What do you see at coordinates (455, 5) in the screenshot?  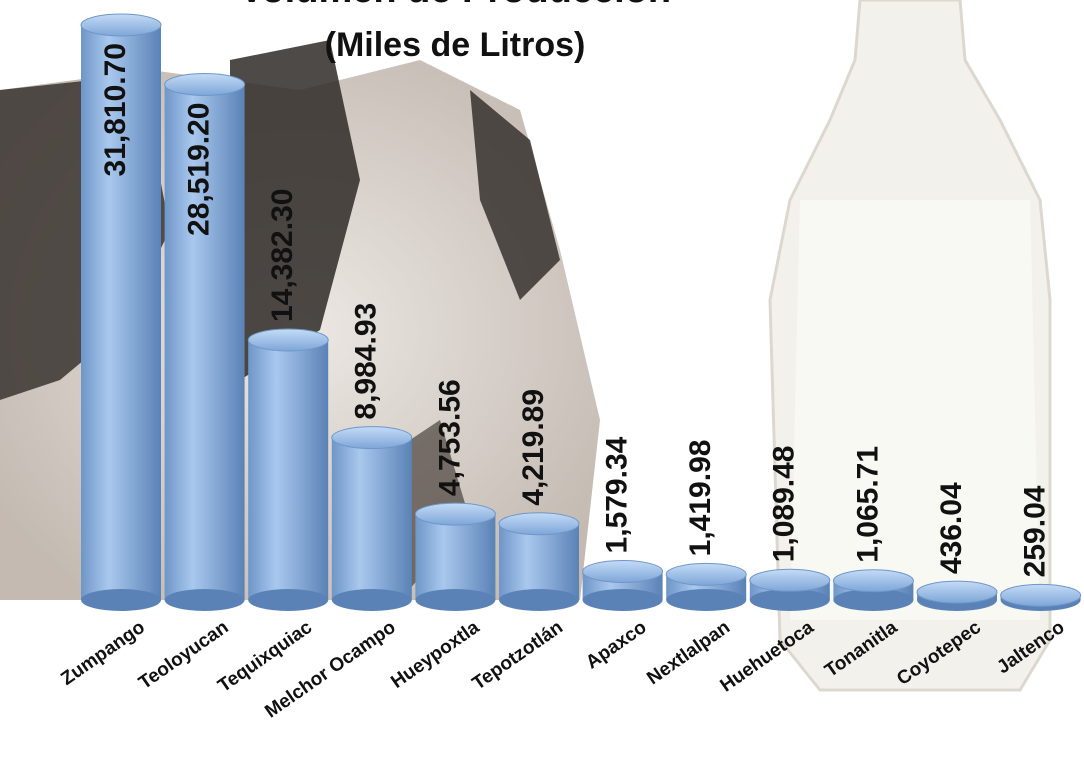 I see `chart-title: Volumen de Producción` at bounding box center [455, 5].